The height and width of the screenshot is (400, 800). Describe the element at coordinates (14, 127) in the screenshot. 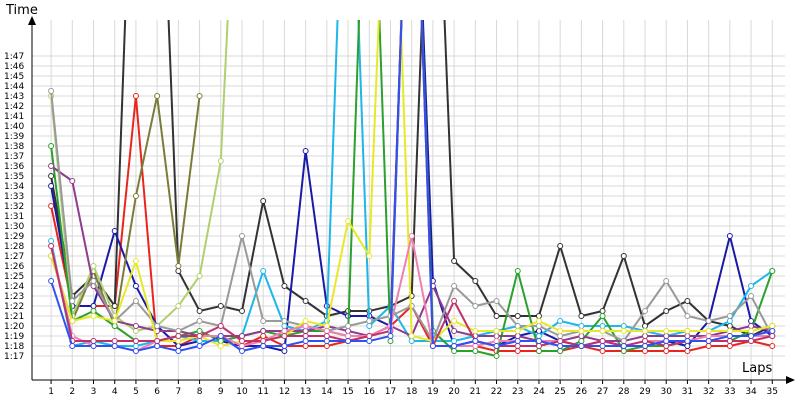

I see `y-tick-label: 1:40` at that location.